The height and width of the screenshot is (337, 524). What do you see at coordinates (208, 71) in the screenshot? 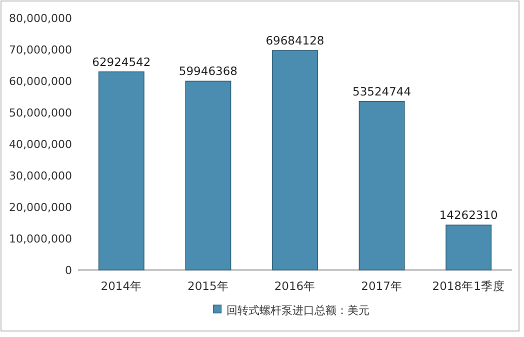
I see `data-label: 59946368` at bounding box center [208, 71].